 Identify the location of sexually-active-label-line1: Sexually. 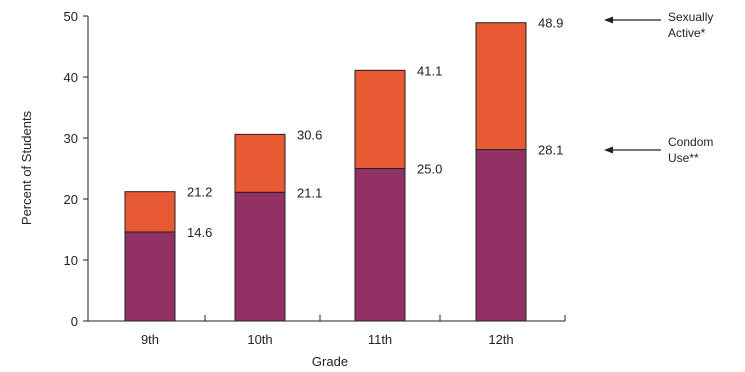
(690, 17).